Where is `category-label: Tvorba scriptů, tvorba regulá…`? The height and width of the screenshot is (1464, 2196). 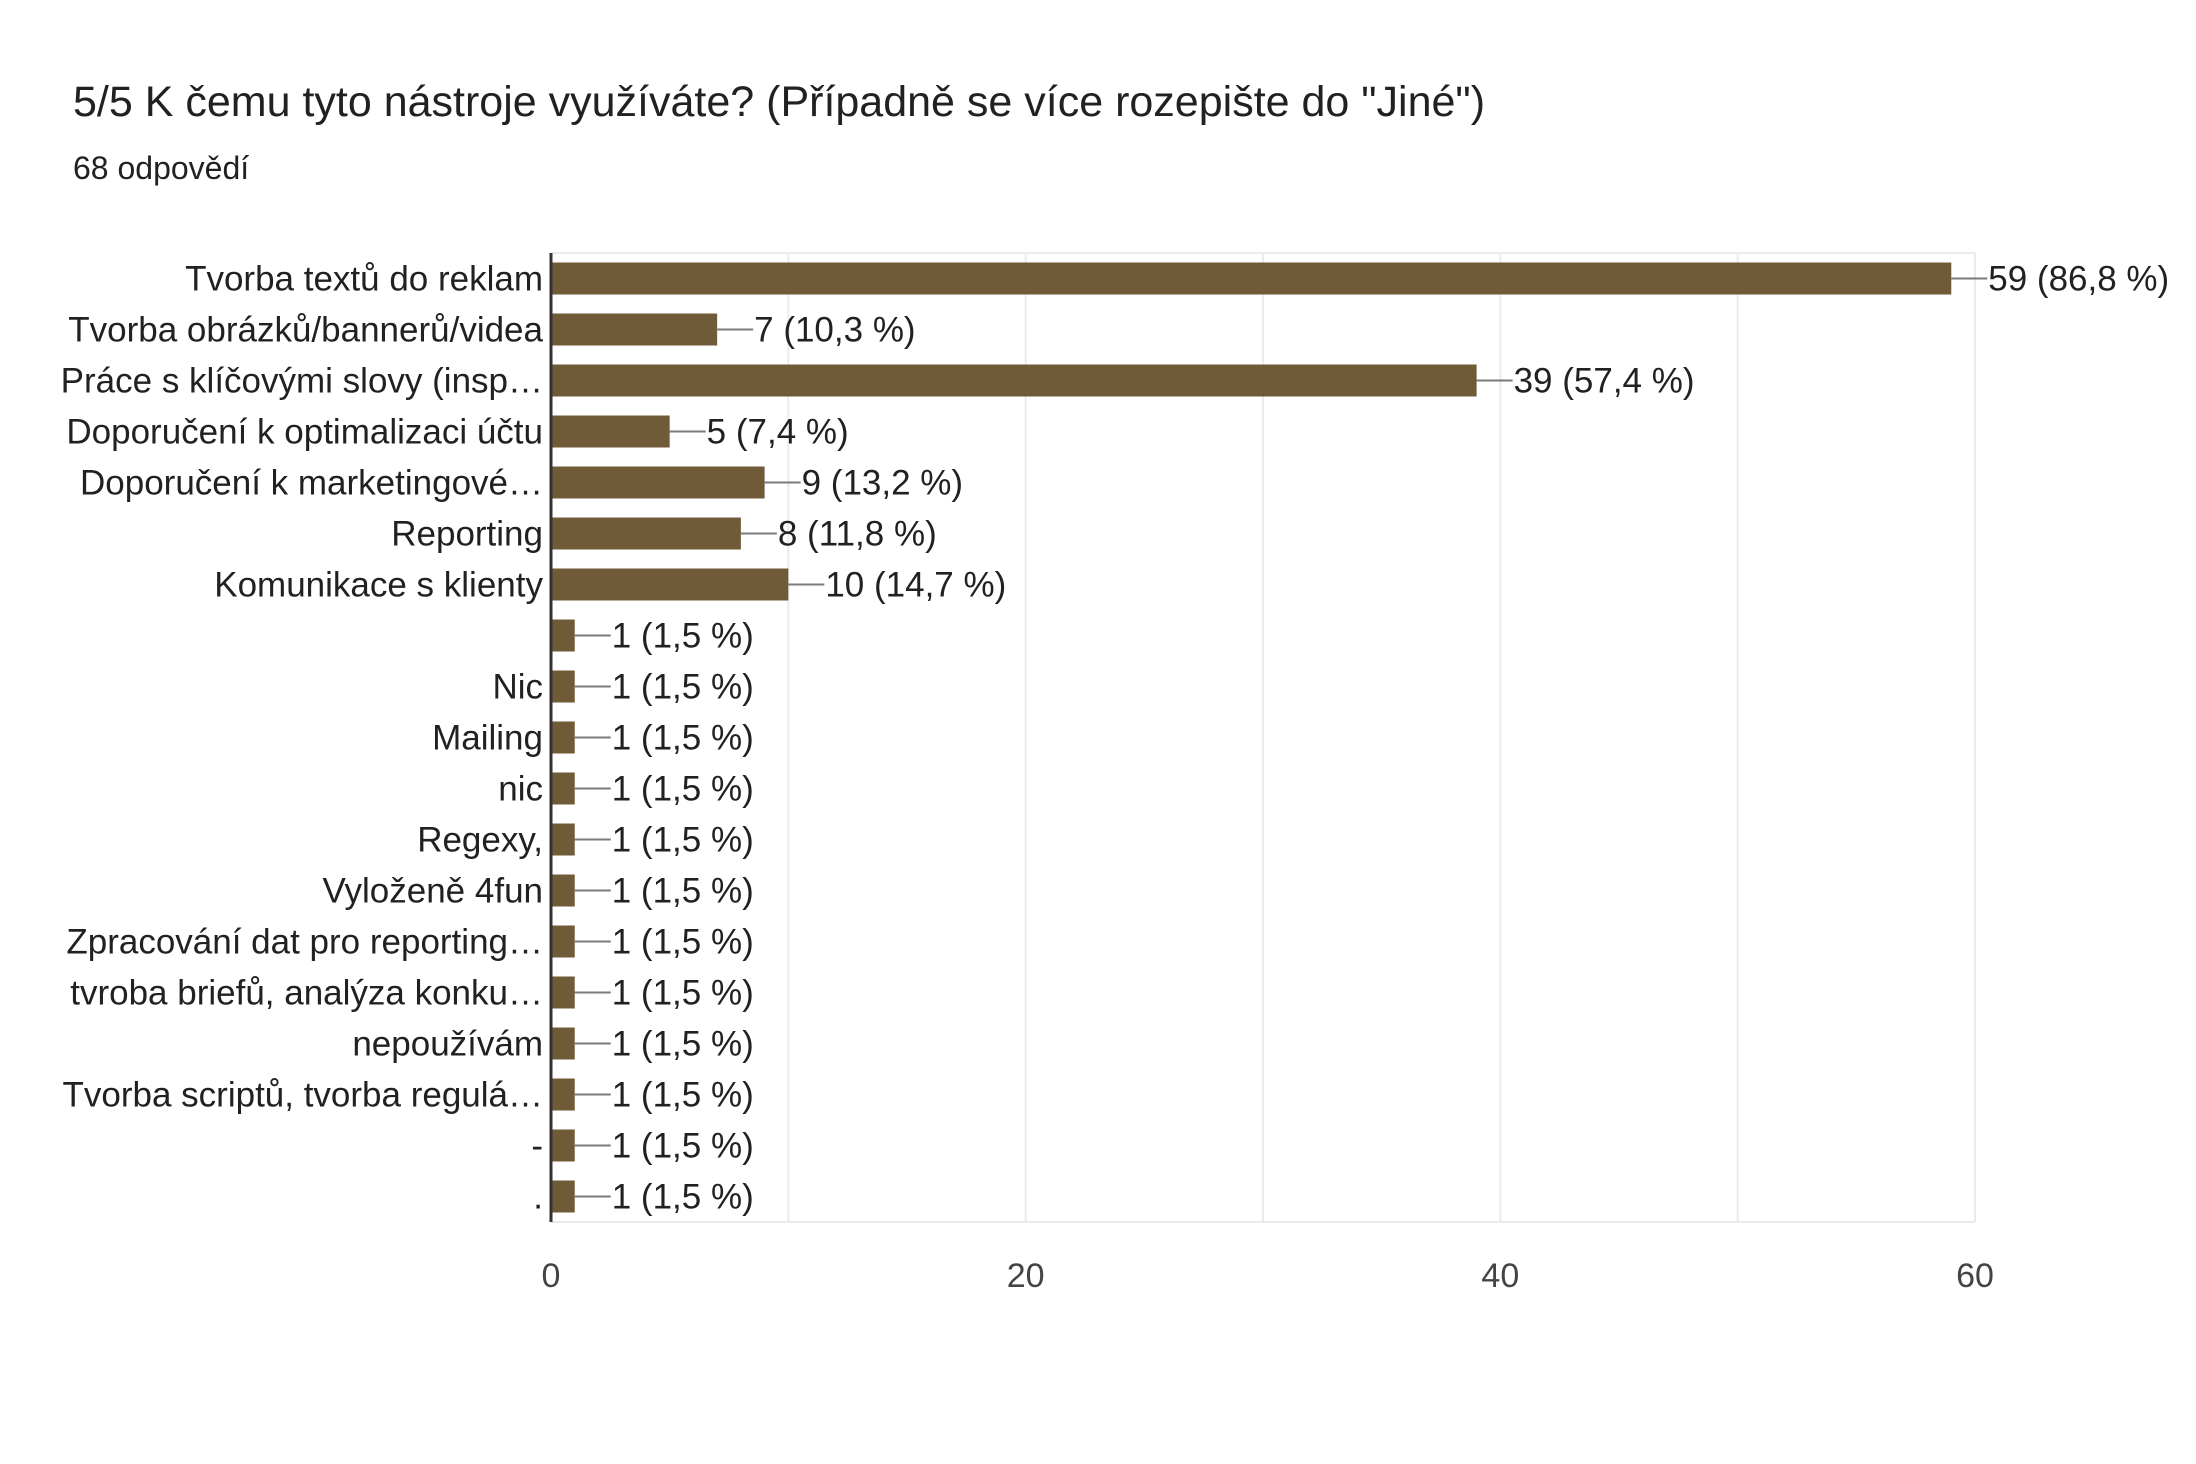
category-label: Tvorba scriptů, tvorba regulá… is located at coordinates (303, 1095).